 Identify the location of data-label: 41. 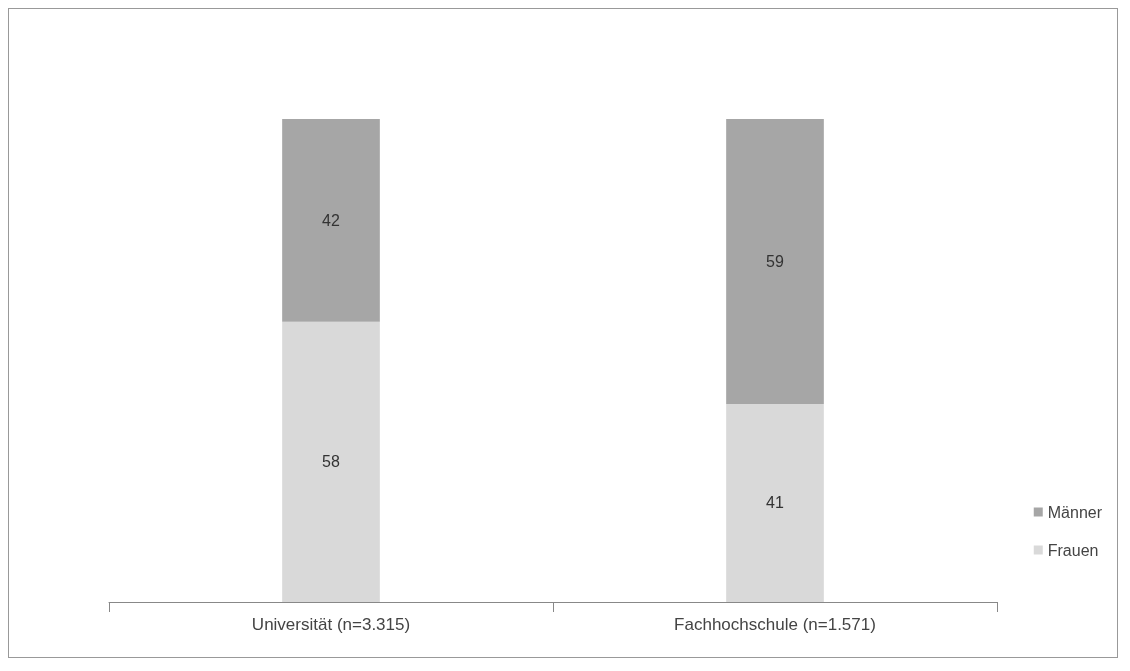
(775, 503).